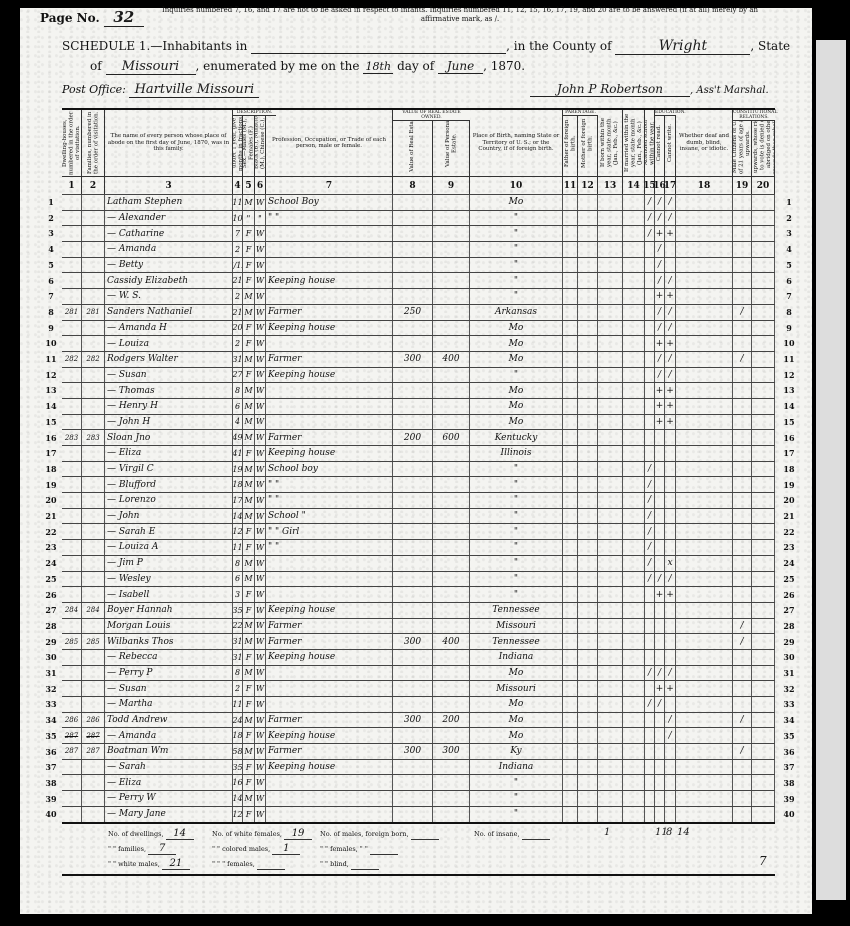  I want to click on age: 35, so click(238, 610).